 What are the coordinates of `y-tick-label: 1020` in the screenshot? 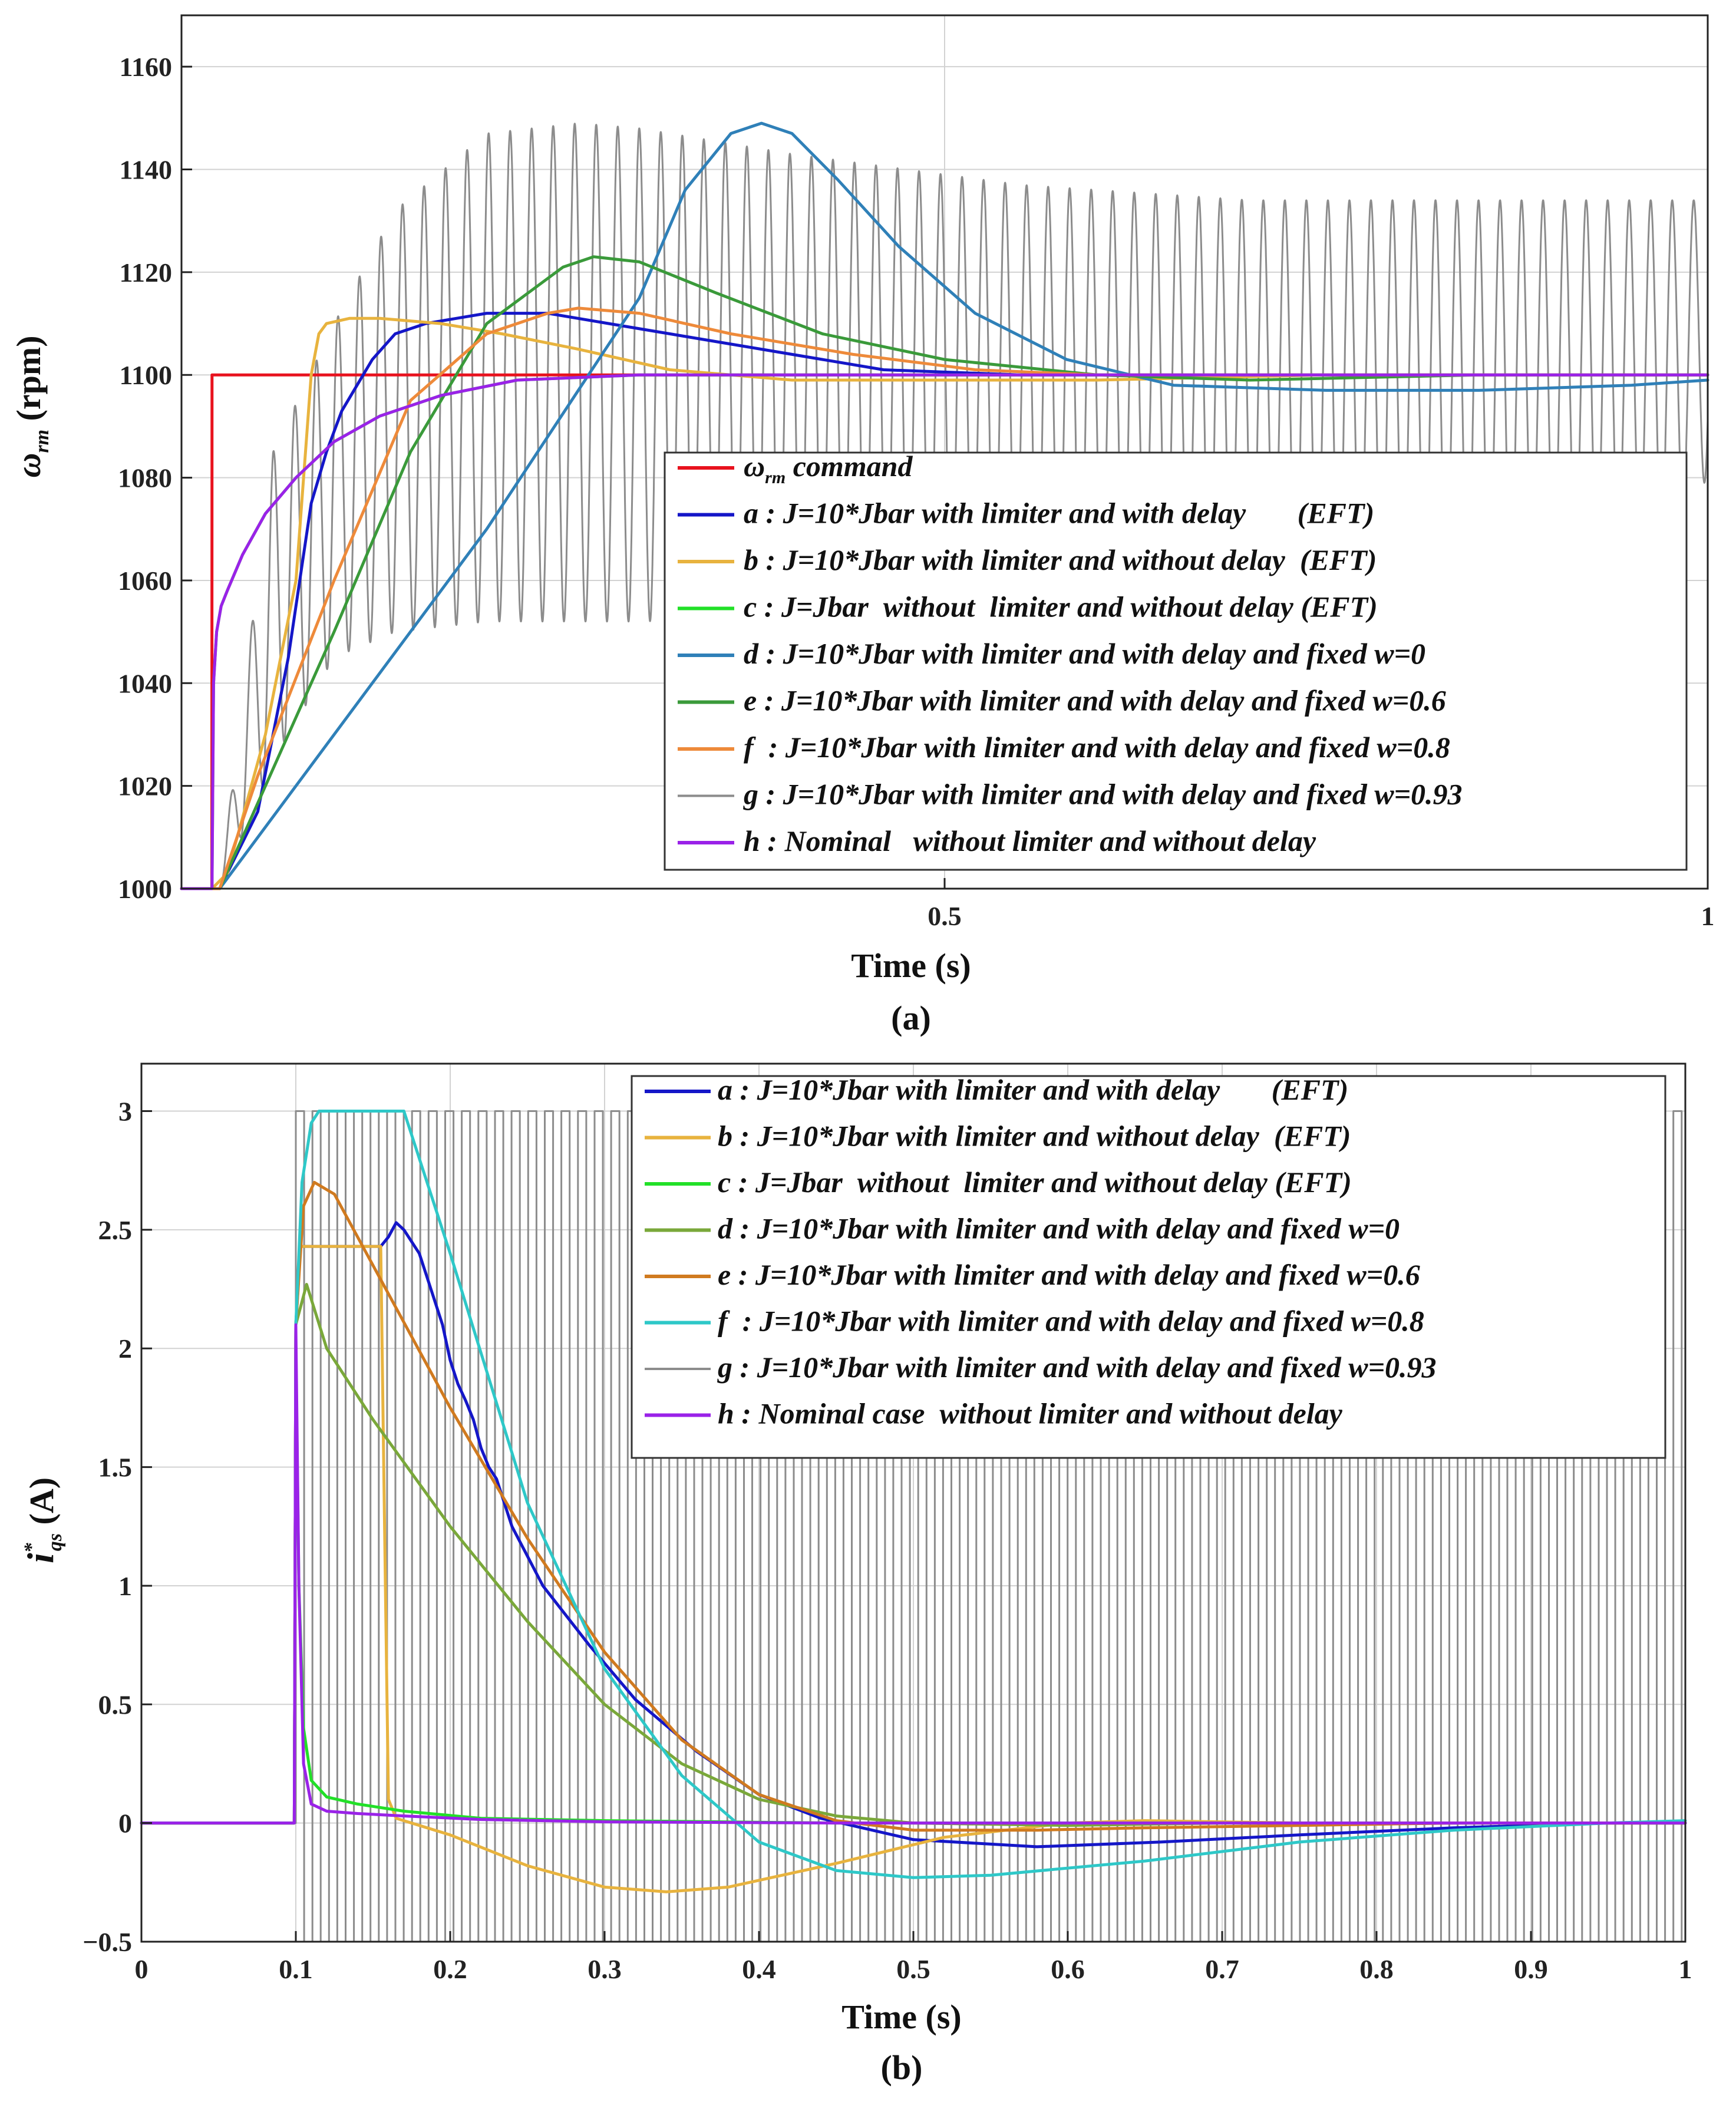 It's located at (145, 786).